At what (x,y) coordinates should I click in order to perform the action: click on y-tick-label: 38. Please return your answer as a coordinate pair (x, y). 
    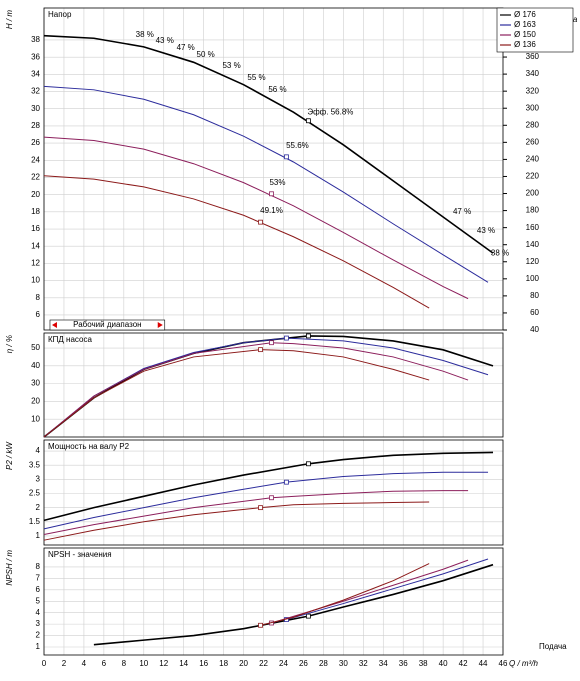
    Looking at the image, I should click on (35, 39).